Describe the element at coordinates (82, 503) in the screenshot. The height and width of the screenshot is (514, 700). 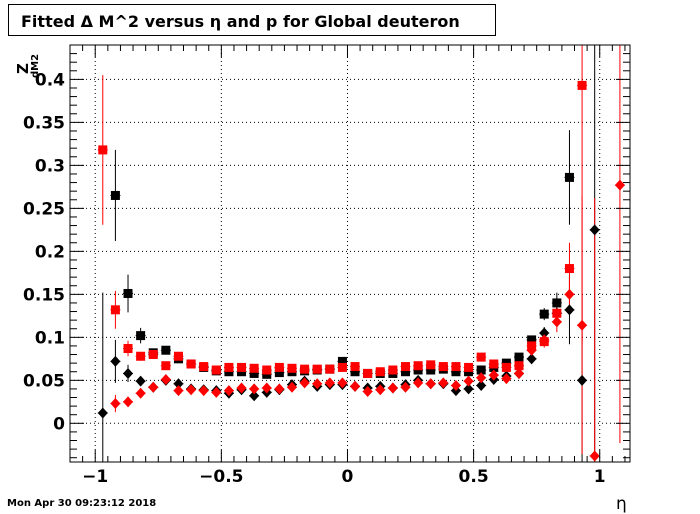
I see `timestamp-footer: Mon Apr 30 09:23:12 2018` at that location.